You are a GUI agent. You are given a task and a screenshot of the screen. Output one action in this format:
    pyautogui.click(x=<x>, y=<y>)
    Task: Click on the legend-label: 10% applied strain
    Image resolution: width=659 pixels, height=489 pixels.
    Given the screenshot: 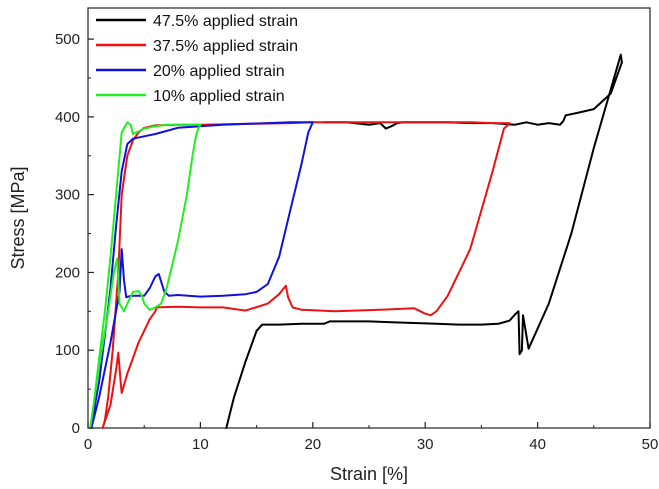 What is the action you would take?
    pyautogui.click(x=219, y=96)
    